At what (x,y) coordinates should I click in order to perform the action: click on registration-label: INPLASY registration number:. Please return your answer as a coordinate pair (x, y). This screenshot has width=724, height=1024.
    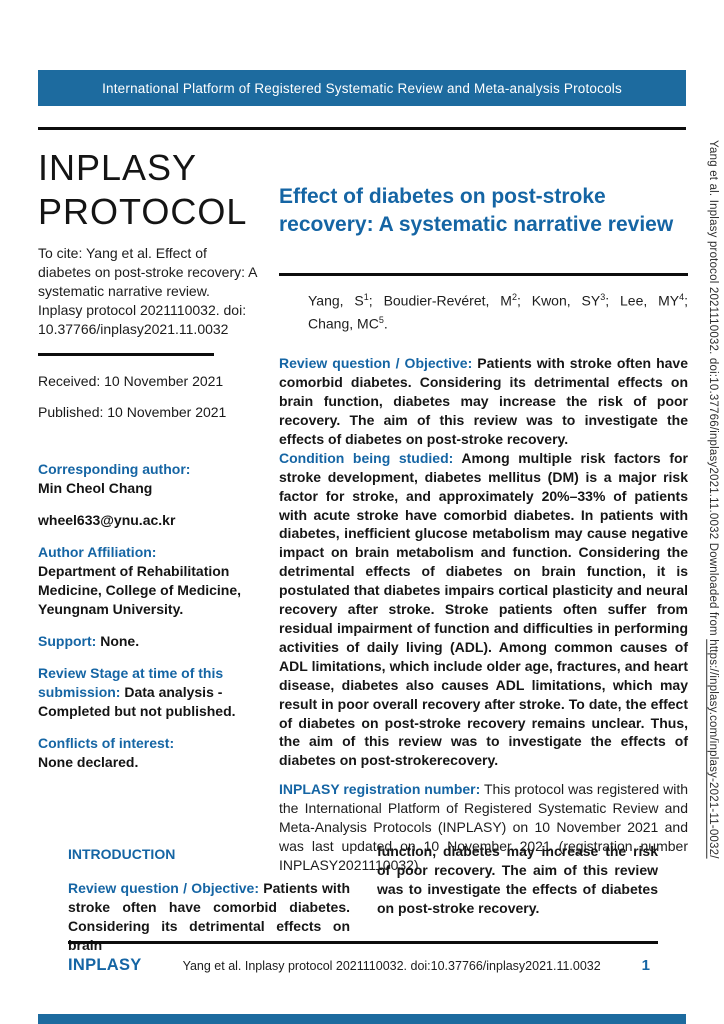
    Looking at the image, I should click on (380, 789).